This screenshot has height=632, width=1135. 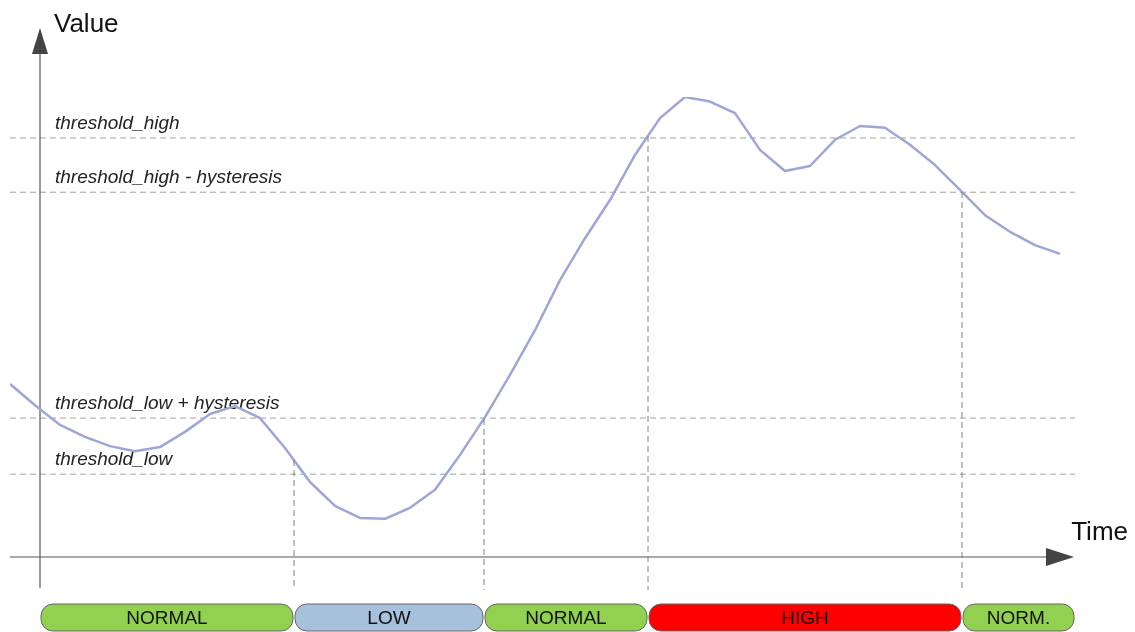 What do you see at coordinates (167, 402) in the screenshot?
I see `ref-line-label: threshold_low + hysteresis` at bounding box center [167, 402].